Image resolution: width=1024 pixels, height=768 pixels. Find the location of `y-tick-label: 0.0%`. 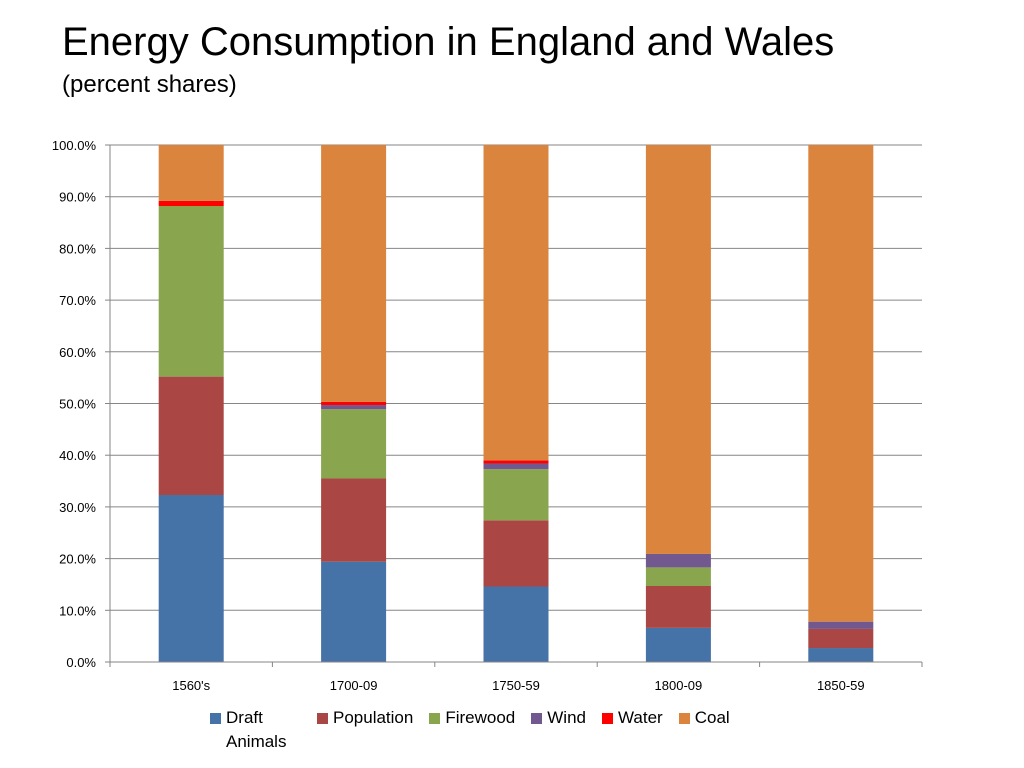

y-tick-label: 0.0% is located at coordinates (81, 662).